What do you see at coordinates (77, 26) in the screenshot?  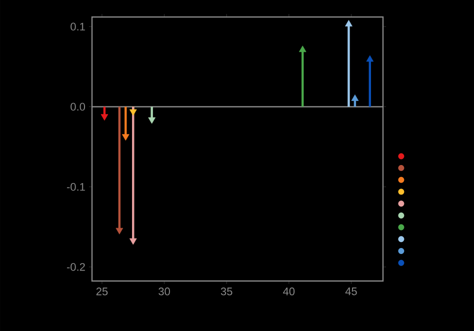 I see `y-tick-label: 0.1` at bounding box center [77, 26].